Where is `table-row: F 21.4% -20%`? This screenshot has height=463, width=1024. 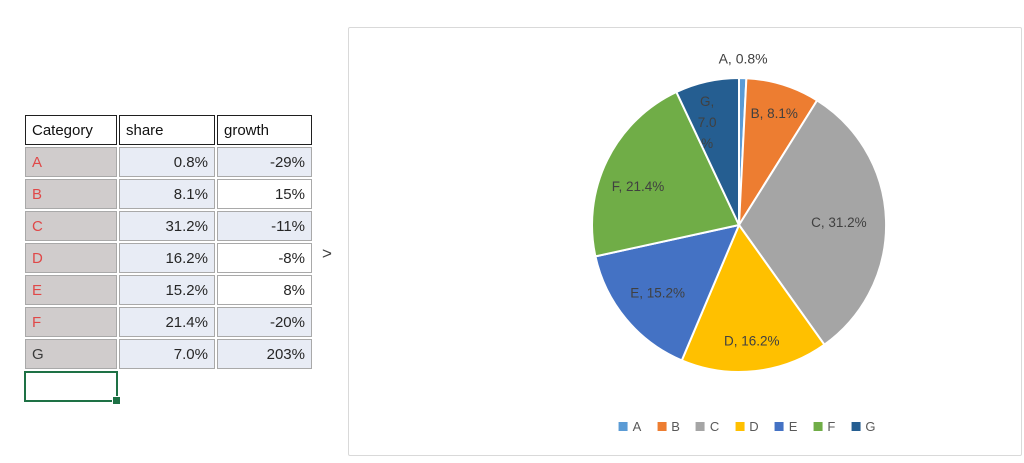
table-row: F 21.4% -20% is located at coordinates (168, 322).